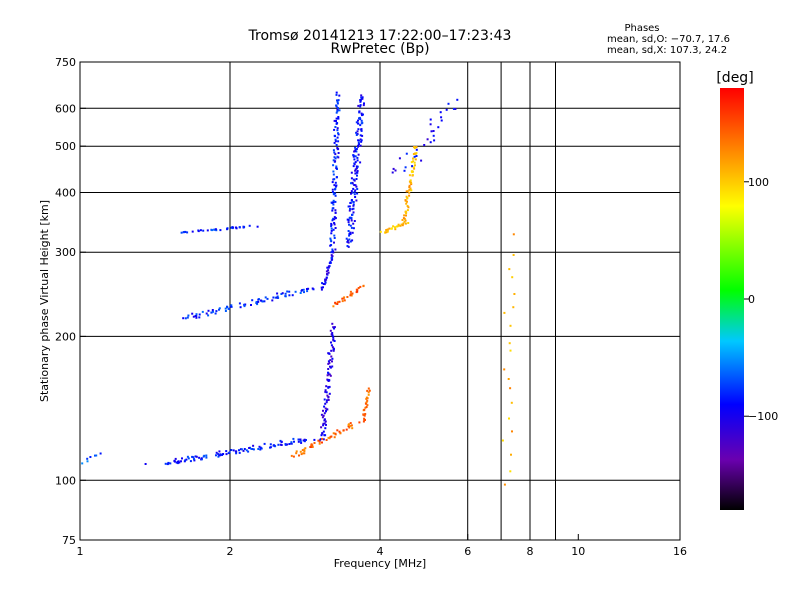 Image resolution: width=800 pixels, height=600 pixels. I want to click on y-tick-label-3: 300, so click(65, 252).